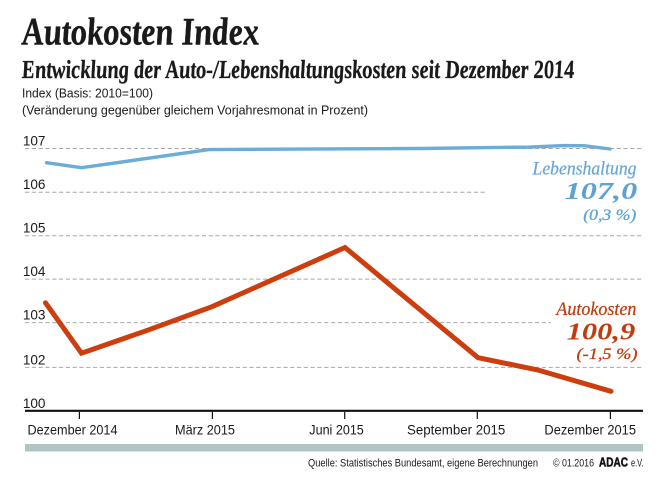 The width and height of the screenshot is (668, 490). Describe the element at coordinates (595, 310) in the screenshot. I see `svg-text: Autokosten` at that location.